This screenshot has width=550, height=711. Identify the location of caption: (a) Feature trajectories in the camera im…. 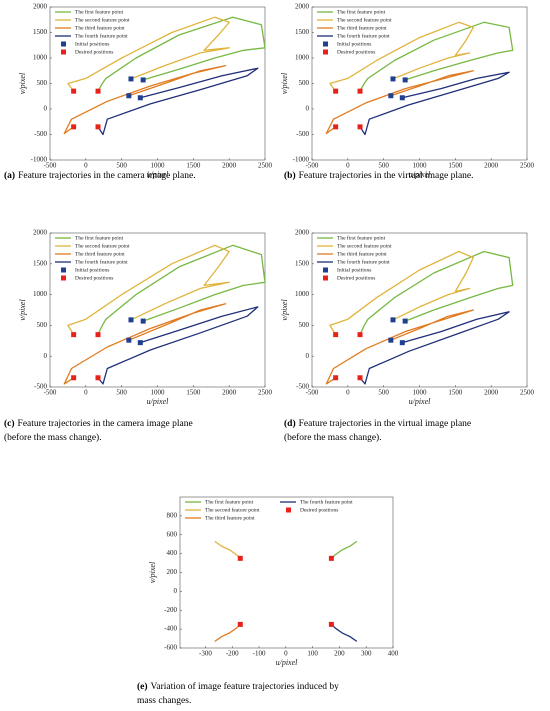
(100, 175).